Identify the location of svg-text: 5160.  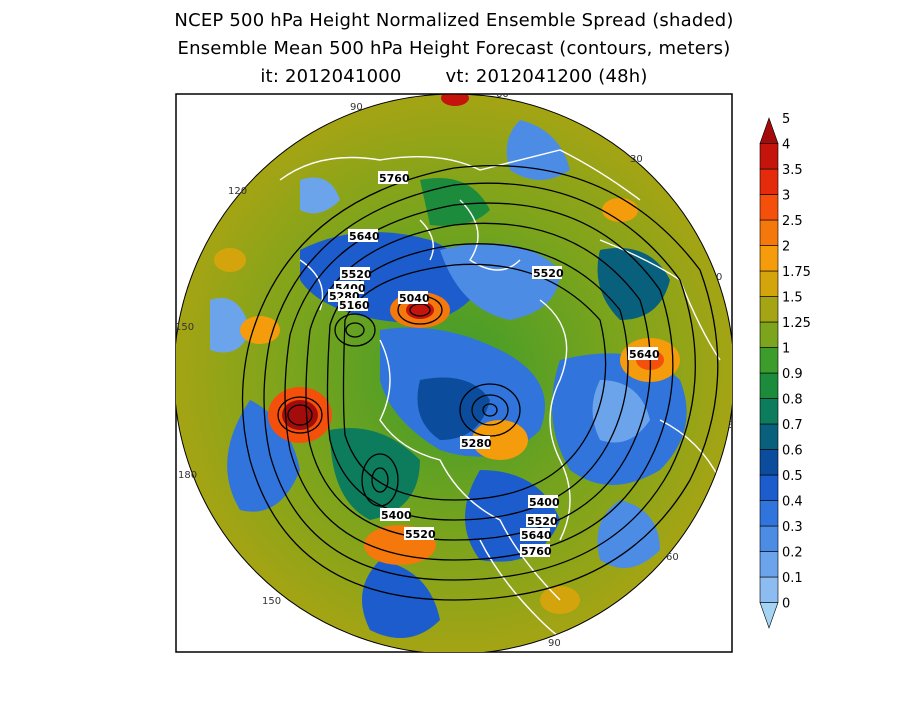
(354, 305).